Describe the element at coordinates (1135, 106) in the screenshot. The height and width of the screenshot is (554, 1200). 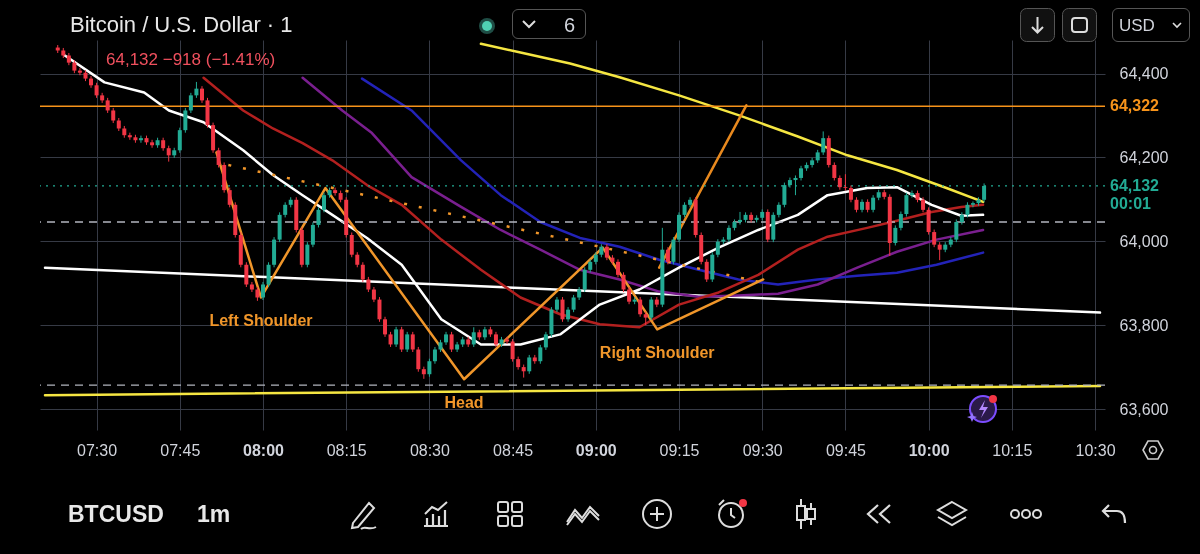
I see `ref-line-label: 64,322` at that location.